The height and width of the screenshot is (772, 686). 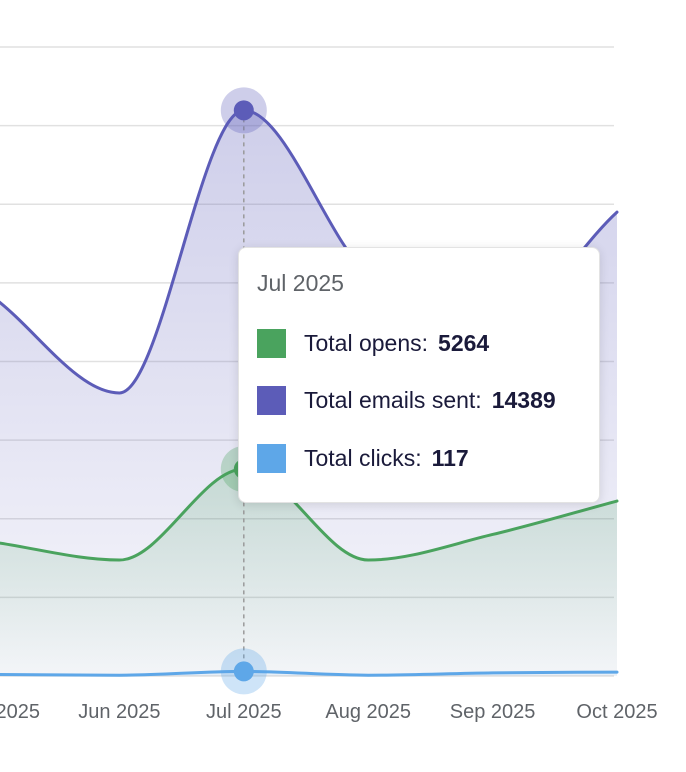 What do you see at coordinates (244, 712) in the screenshot?
I see `x-tick-label: Jul 2025` at bounding box center [244, 712].